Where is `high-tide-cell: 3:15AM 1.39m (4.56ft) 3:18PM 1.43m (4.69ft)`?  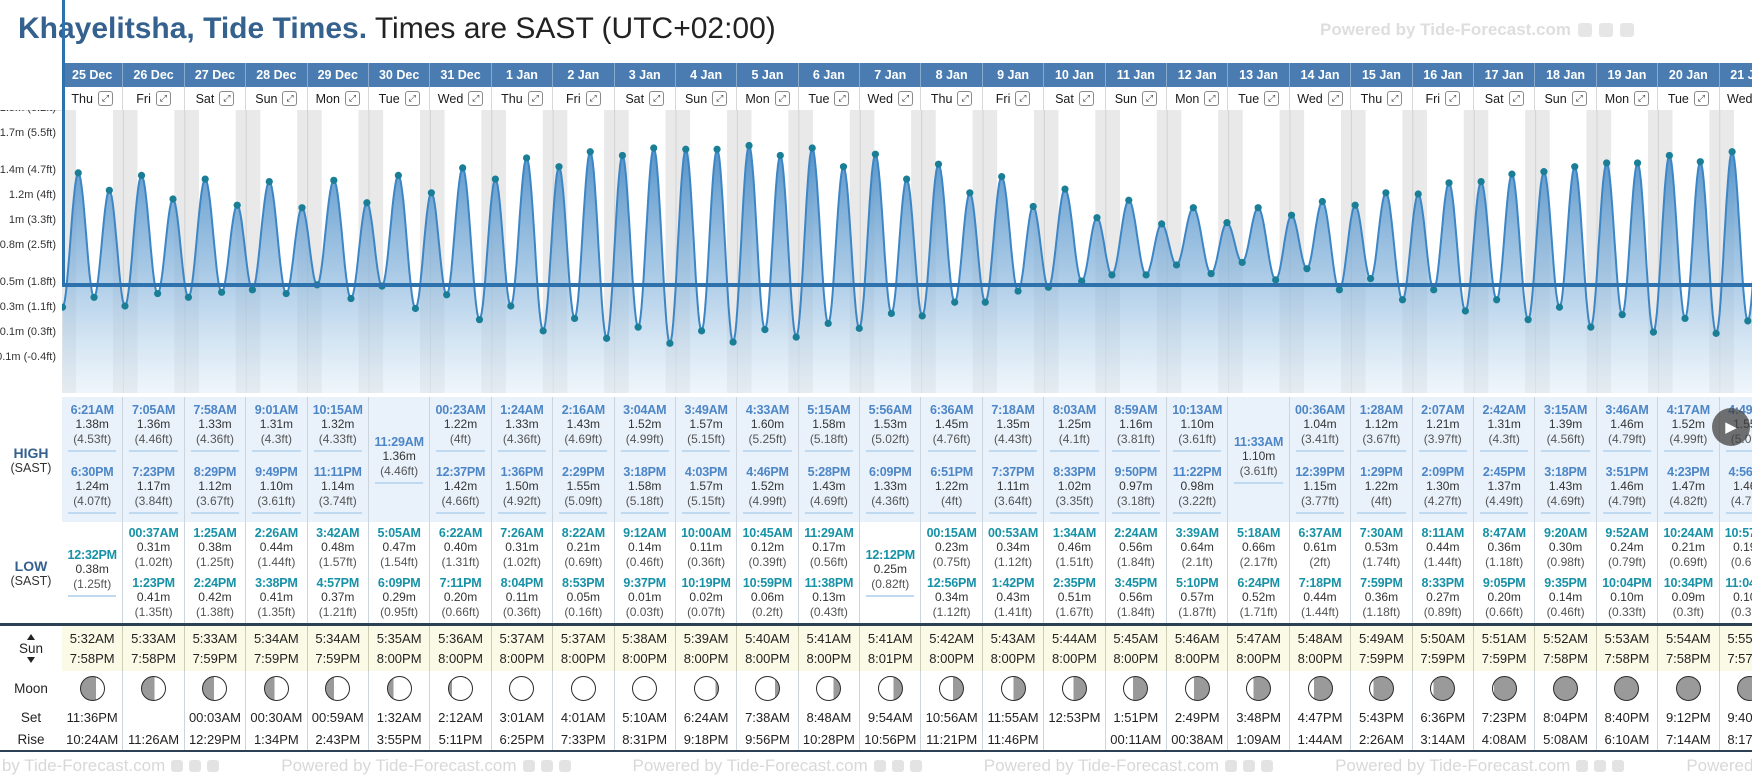
high-tide-cell: 3:15AM 1.39m (4.56ft) 3:18PM 1.43m (4.69ft) is located at coordinates (1566, 459).